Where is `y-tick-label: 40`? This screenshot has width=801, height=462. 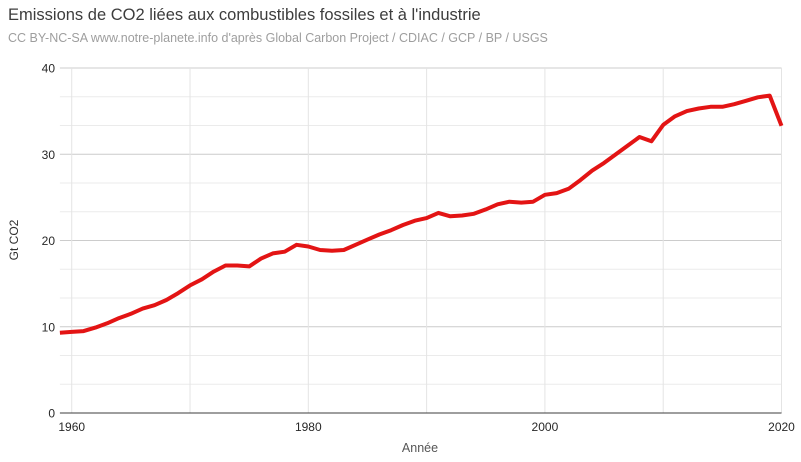 y-tick-label: 40 is located at coordinates (49, 69).